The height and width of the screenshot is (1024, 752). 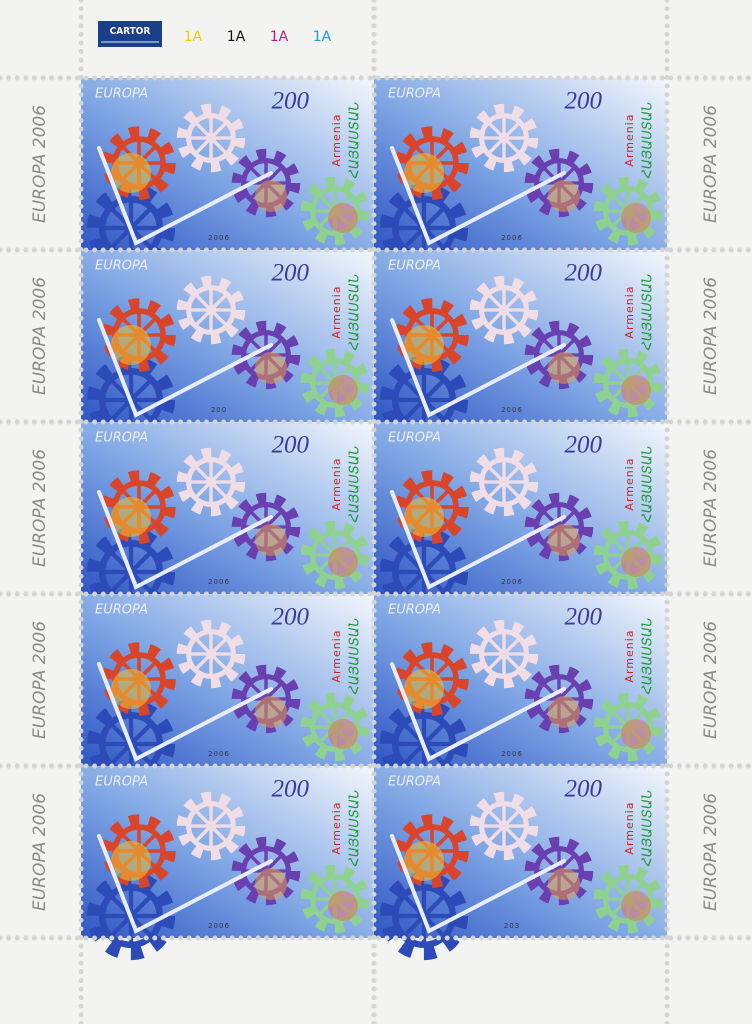 I want to click on gear-rim, so click(x=628, y=555).